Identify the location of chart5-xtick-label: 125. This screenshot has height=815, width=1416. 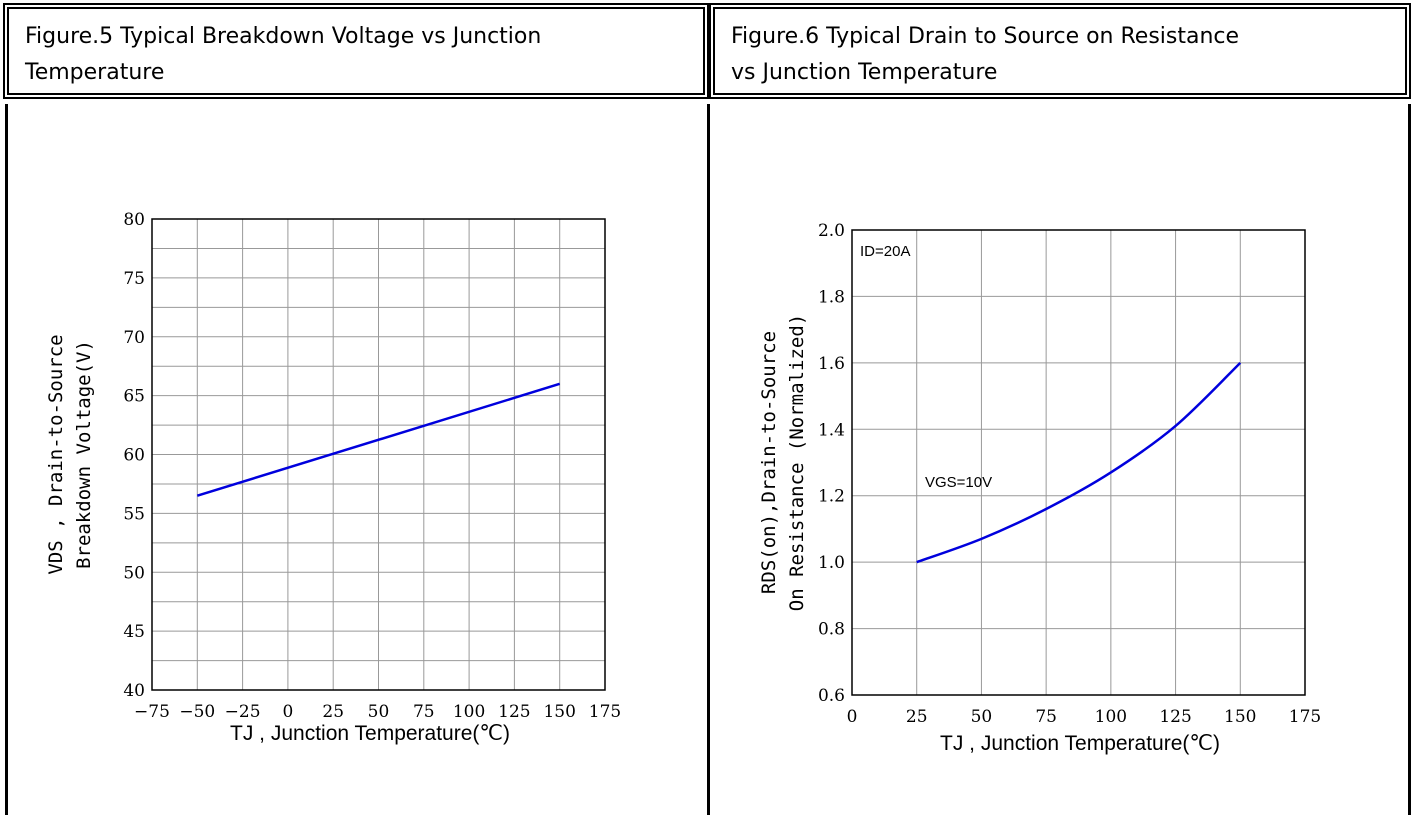
(514, 712).